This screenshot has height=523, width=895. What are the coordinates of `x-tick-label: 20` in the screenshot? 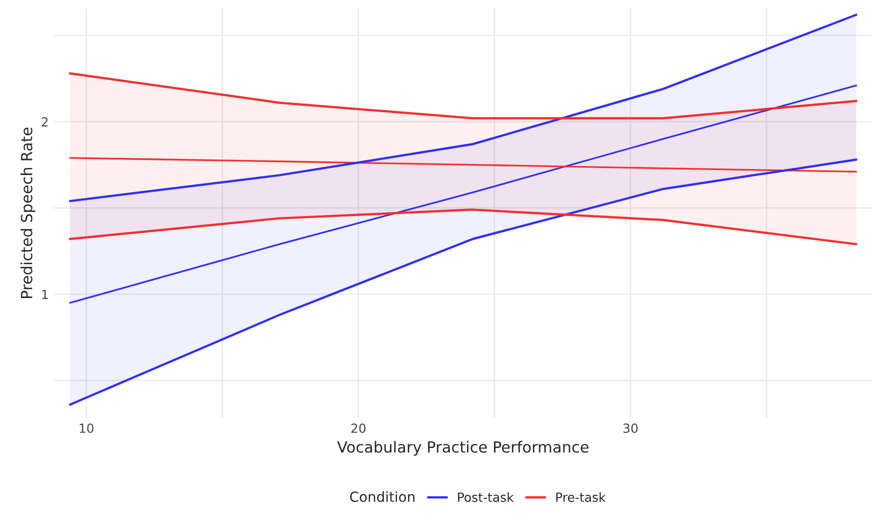 It's located at (358, 428).